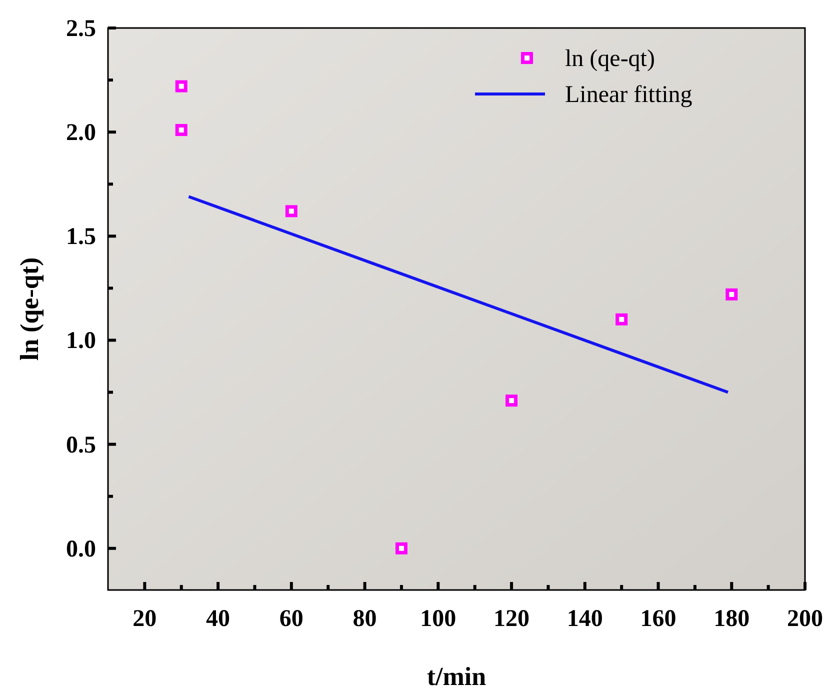  Describe the element at coordinates (144, 619) in the screenshot. I see `x-tick-label: 20` at that location.